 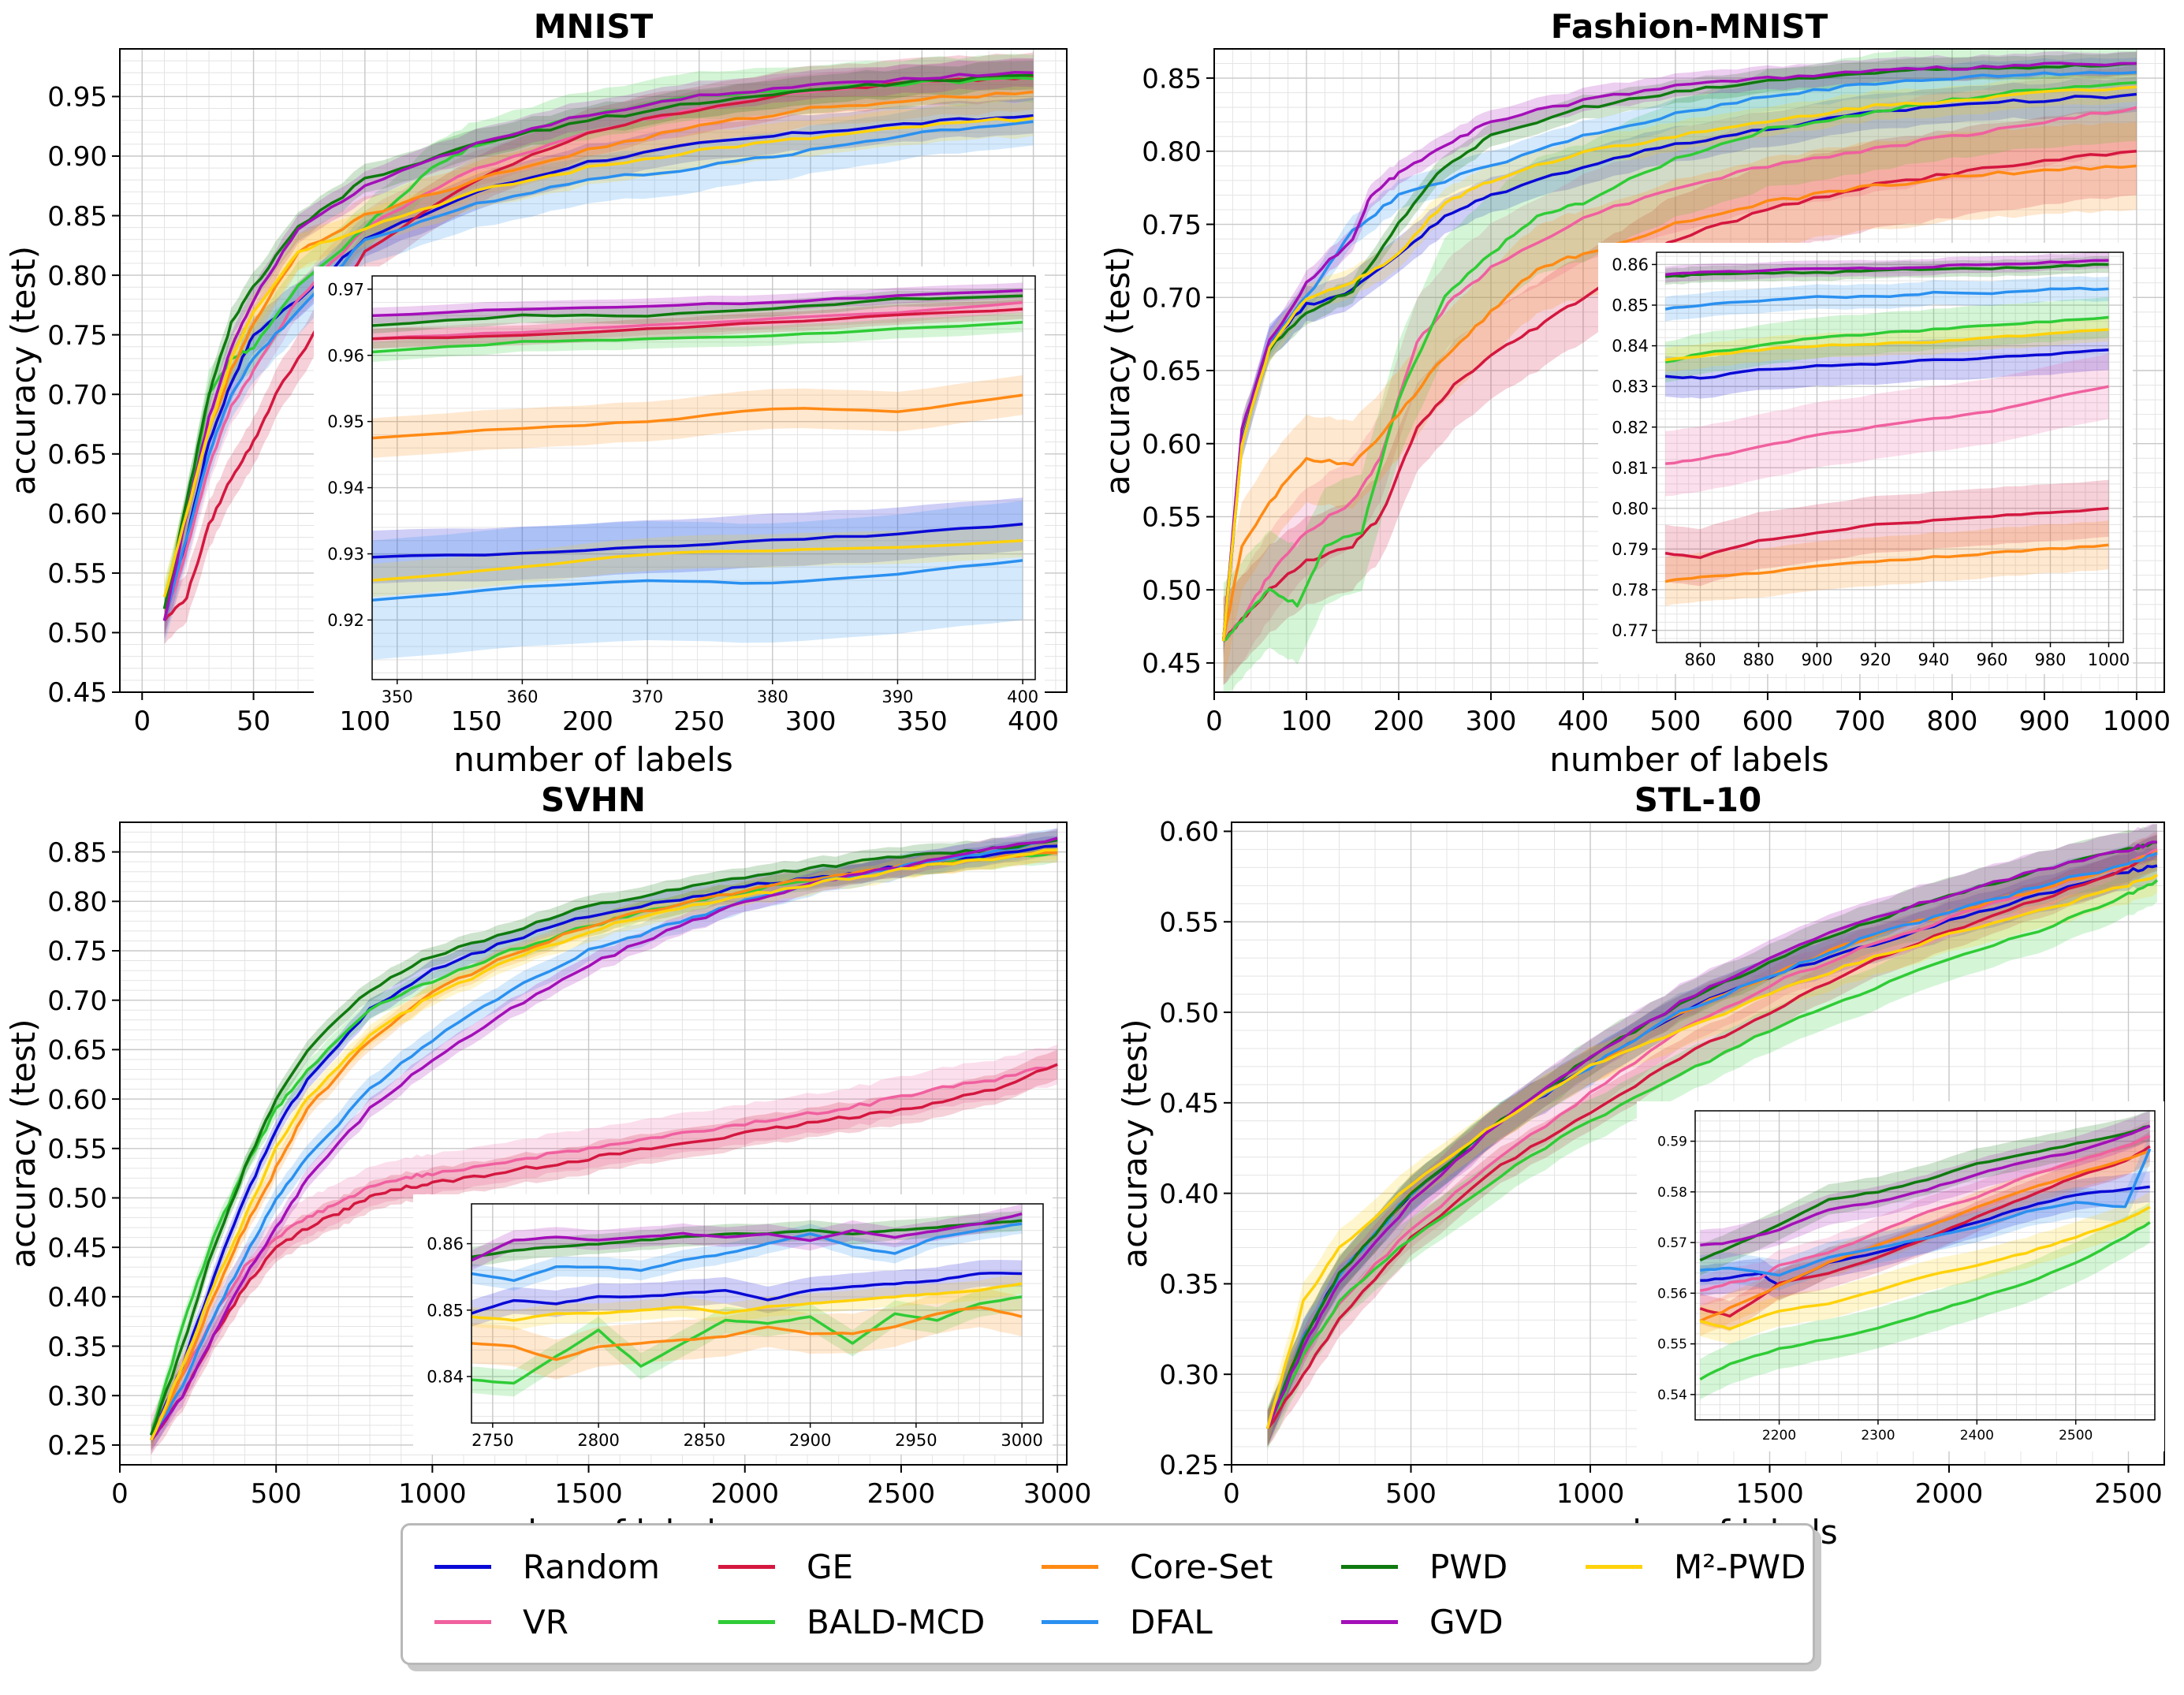 What do you see at coordinates (1172, 225) in the screenshot?
I see `chart-fashion-mnist-y-tick-label: 0.75` at bounding box center [1172, 225].